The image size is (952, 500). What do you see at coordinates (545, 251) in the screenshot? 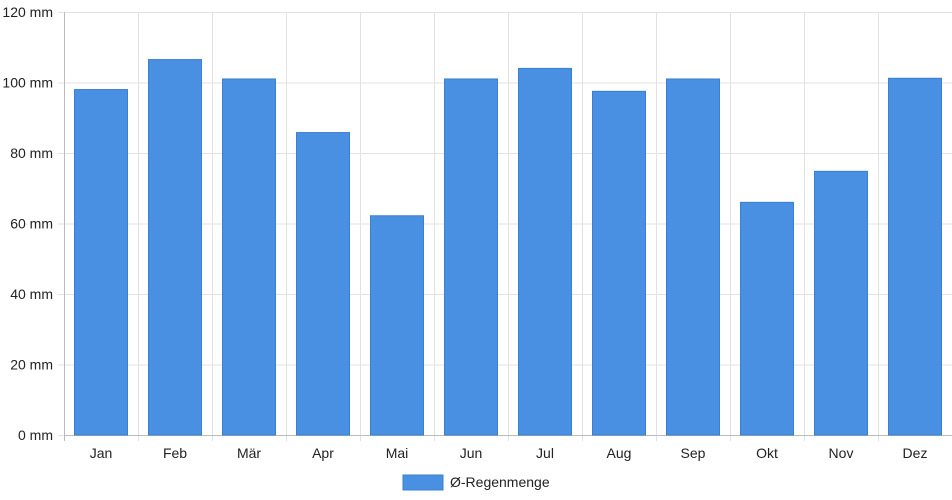
I see `bar-jul` at bounding box center [545, 251].